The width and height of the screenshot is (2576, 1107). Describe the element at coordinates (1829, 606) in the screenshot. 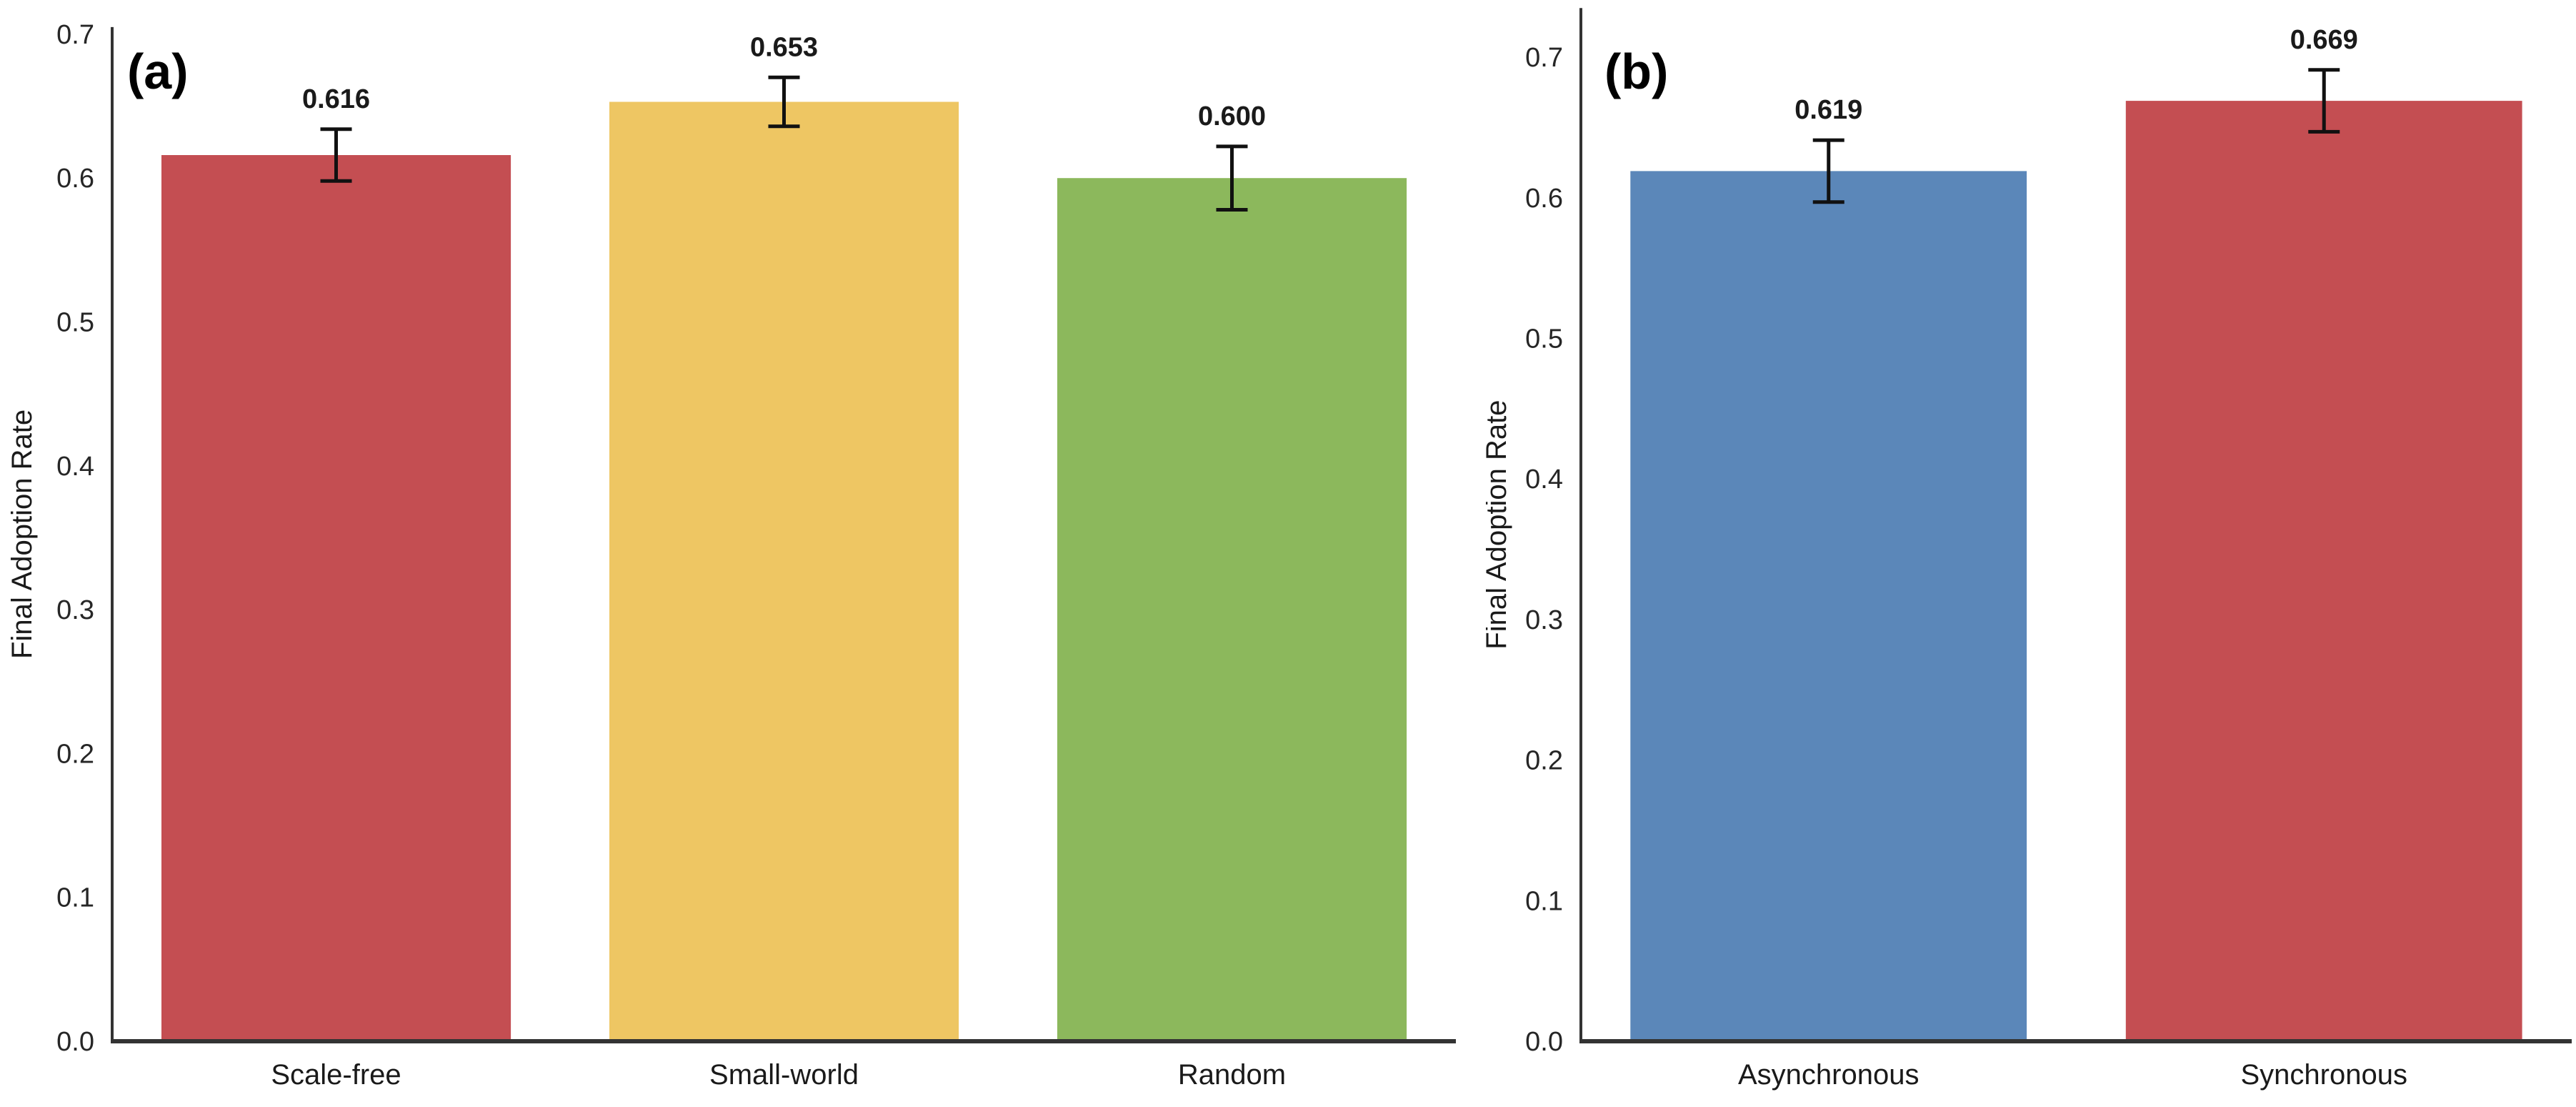

I see `bar-asynchronous` at that location.